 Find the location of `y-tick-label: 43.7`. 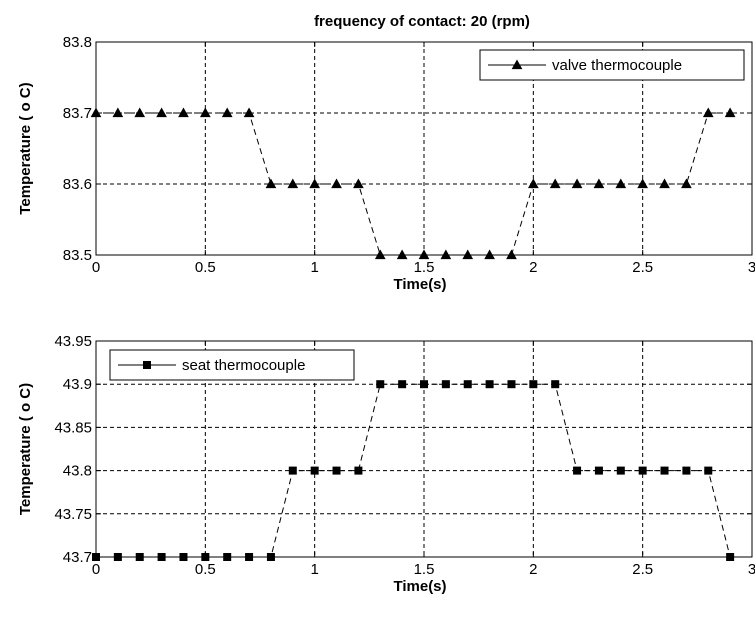

y-tick-label: 43.7 is located at coordinates (77, 557).